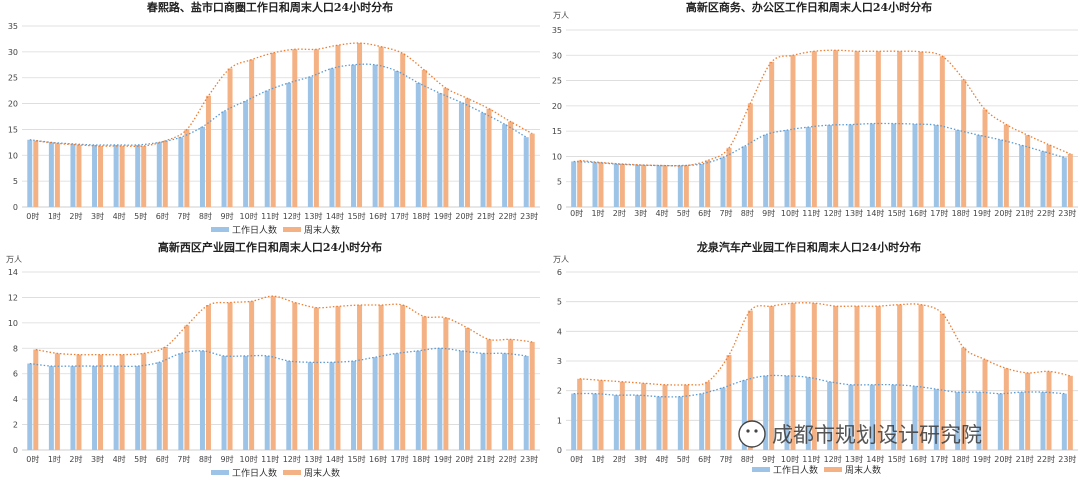 The width and height of the screenshot is (1080, 481). I want to click on x-tick-label: 19时, so click(982, 459).